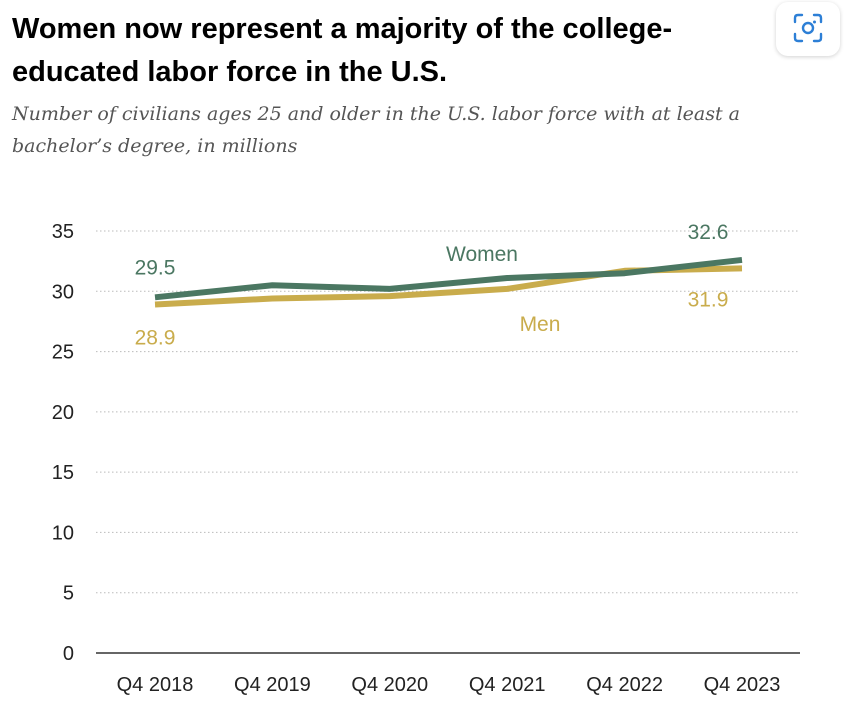  I want to click on y-tick-label: 10, so click(63, 533).